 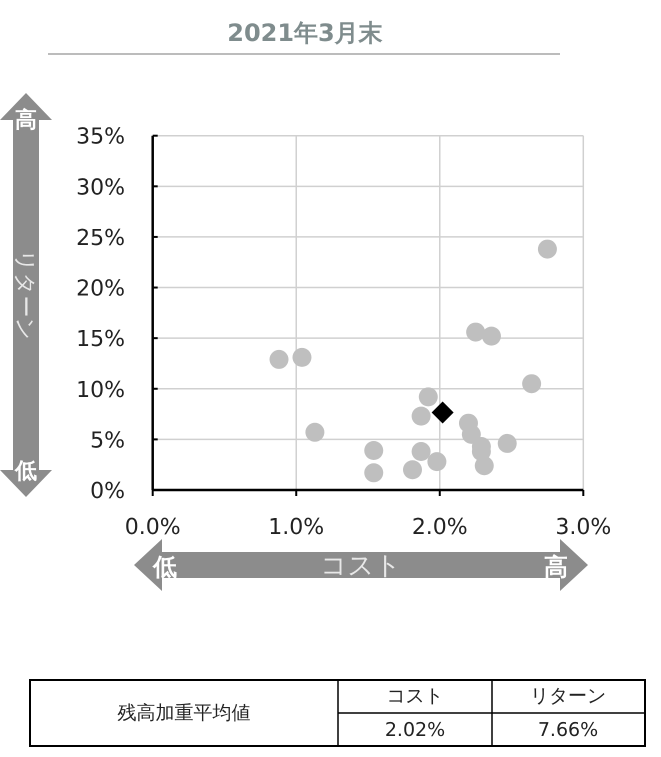 What do you see at coordinates (361, 566) in the screenshot?
I see `x-axis-title: コスト` at bounding box center [361, 566].